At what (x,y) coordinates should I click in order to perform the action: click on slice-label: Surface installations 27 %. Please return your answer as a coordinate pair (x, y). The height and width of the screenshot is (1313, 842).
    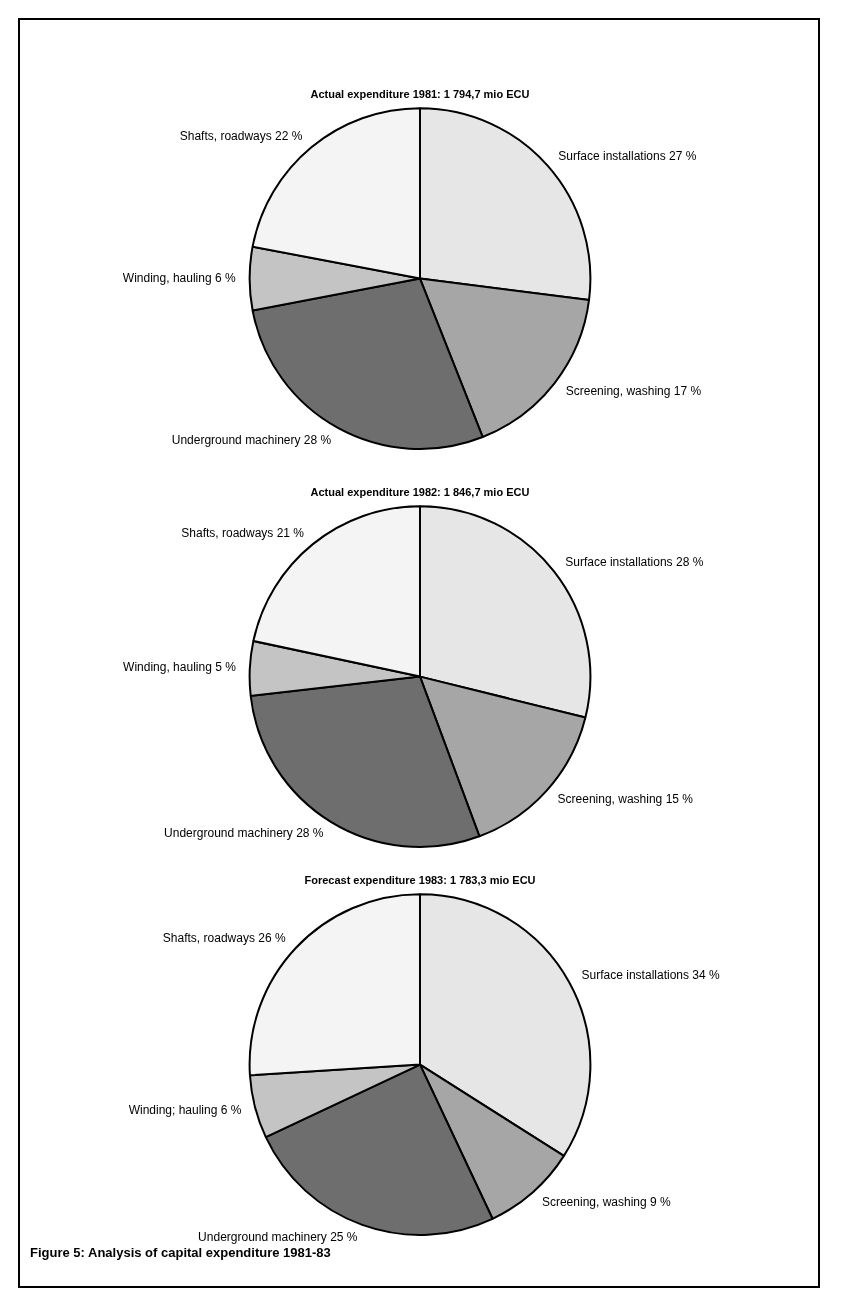
    Looking at the image, I should click on (627, 155).